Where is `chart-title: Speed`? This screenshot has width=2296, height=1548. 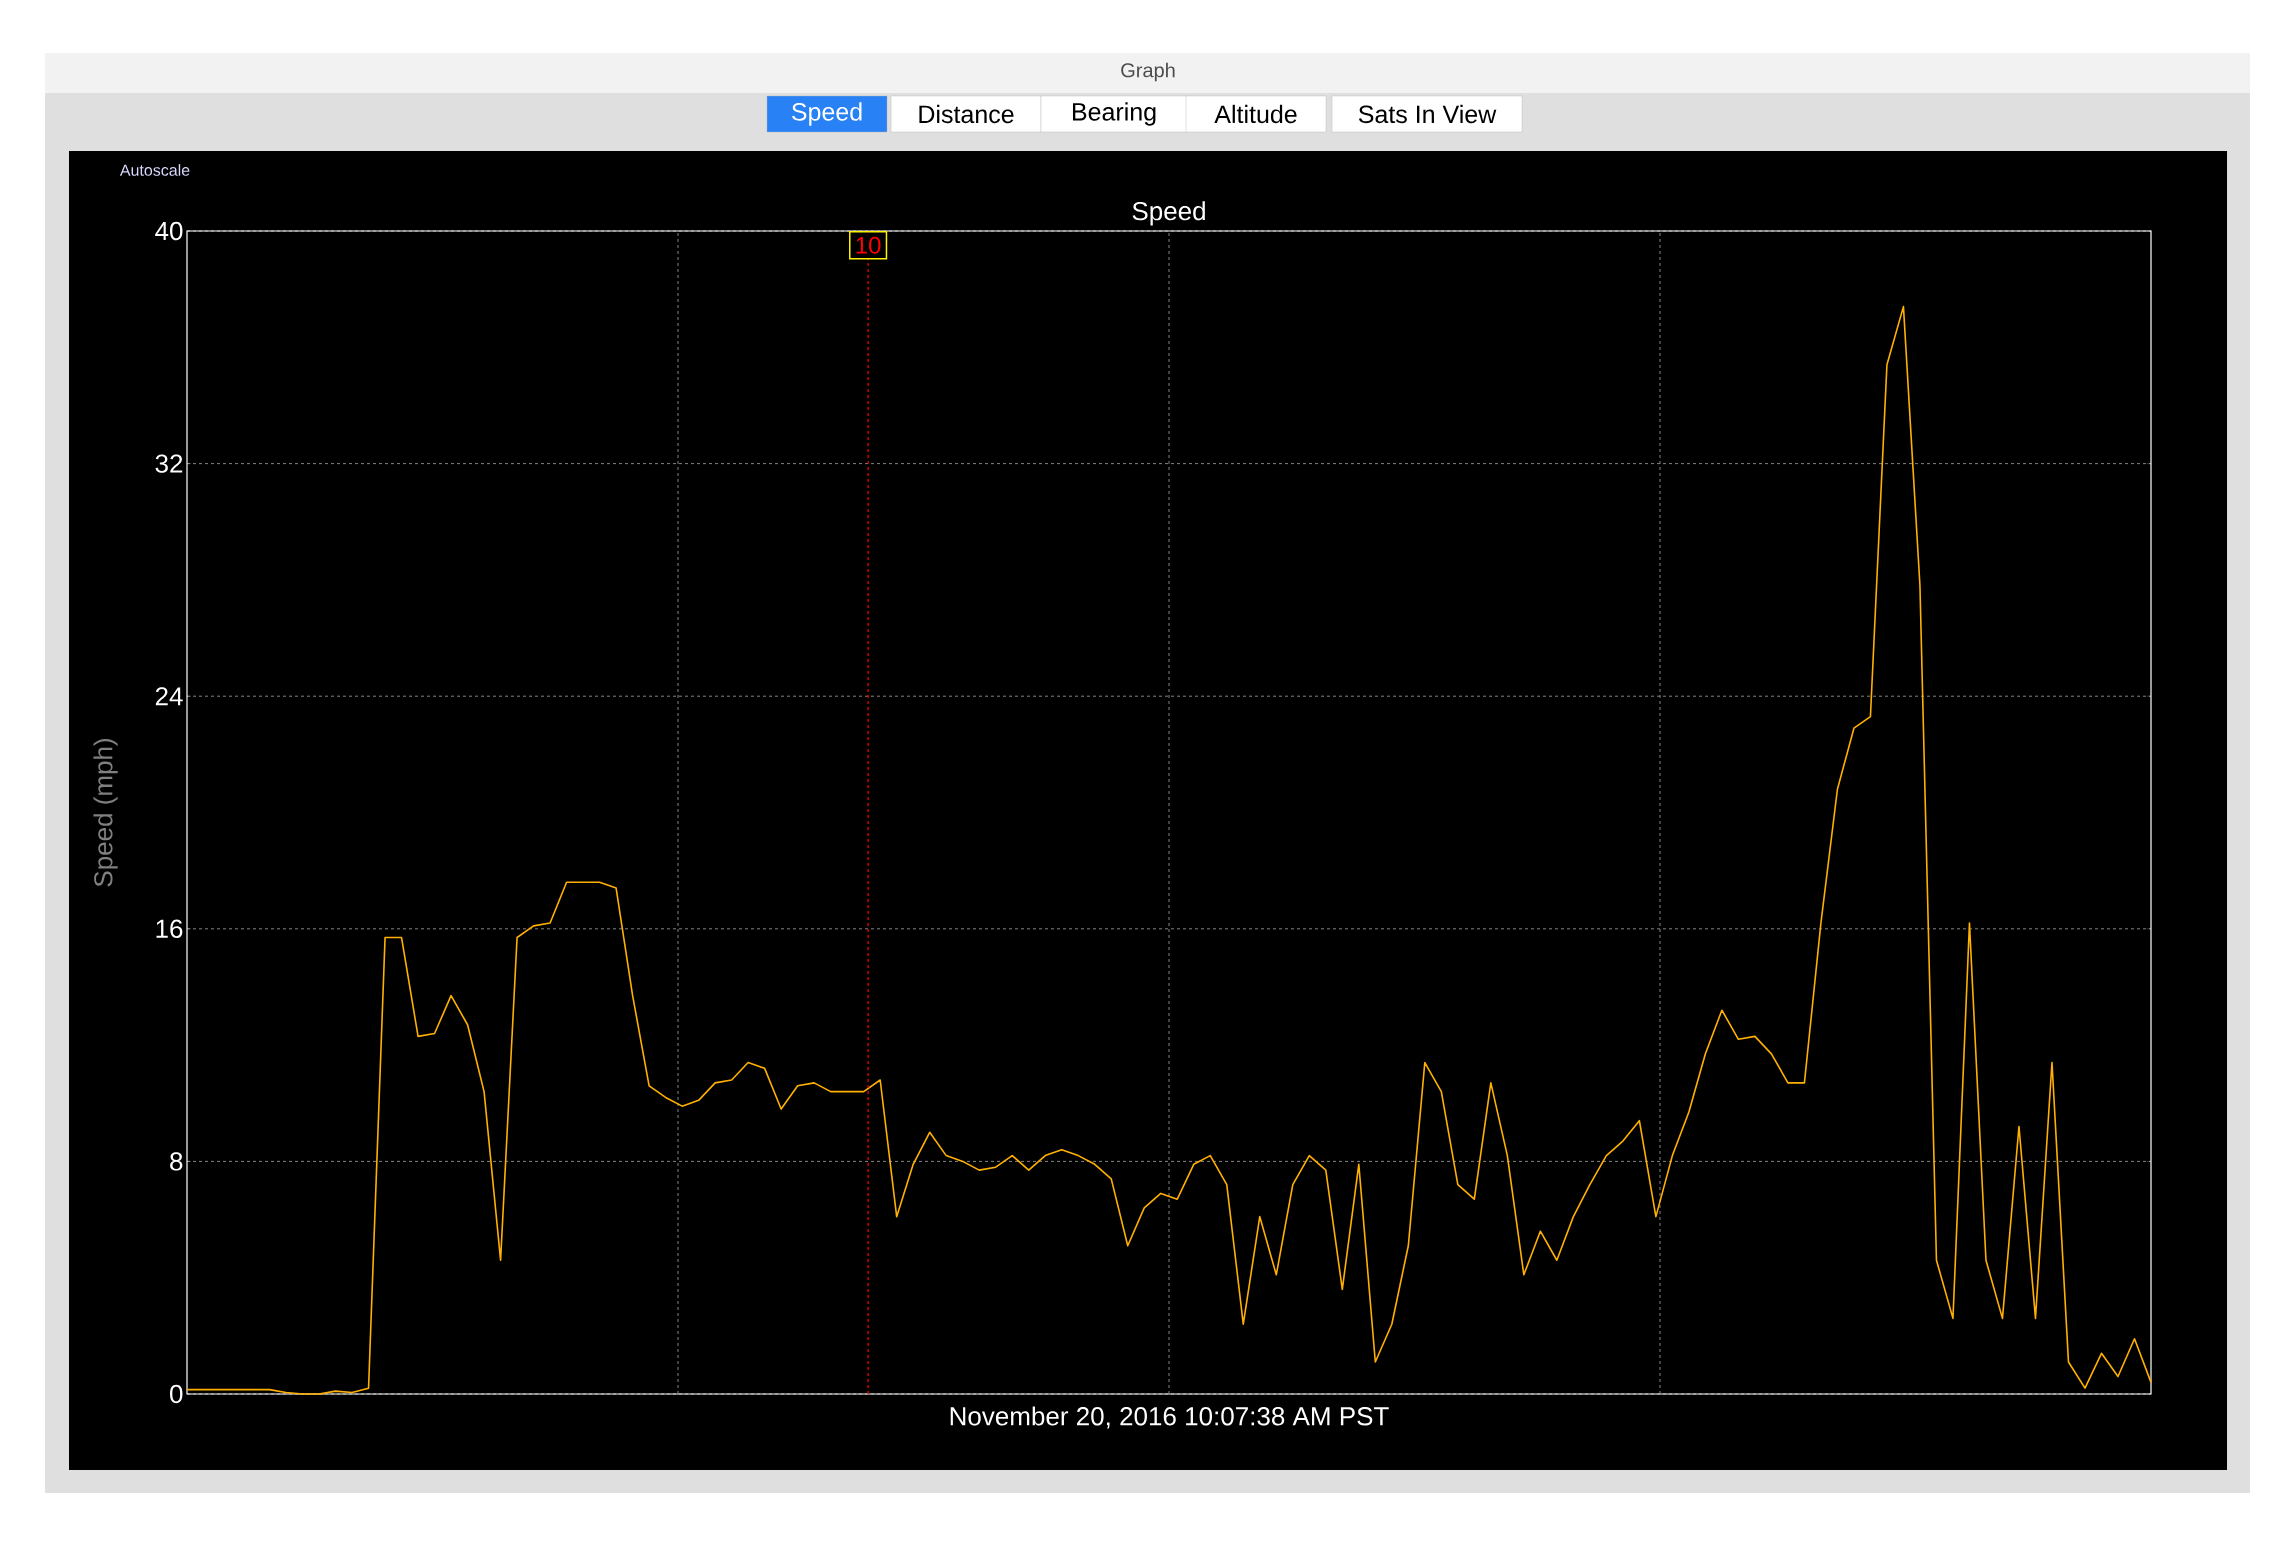 chart-title: Speed is located at coordinates (1168, 213).